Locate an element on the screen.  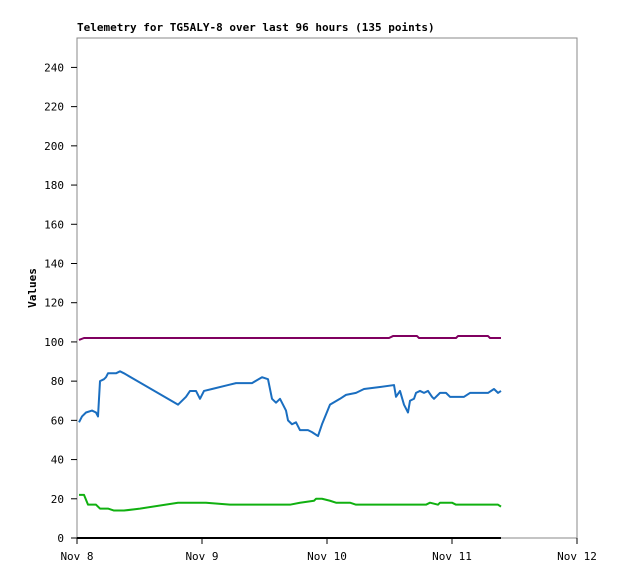
y-tick-label: 0 is located at coordinates (60, 538).